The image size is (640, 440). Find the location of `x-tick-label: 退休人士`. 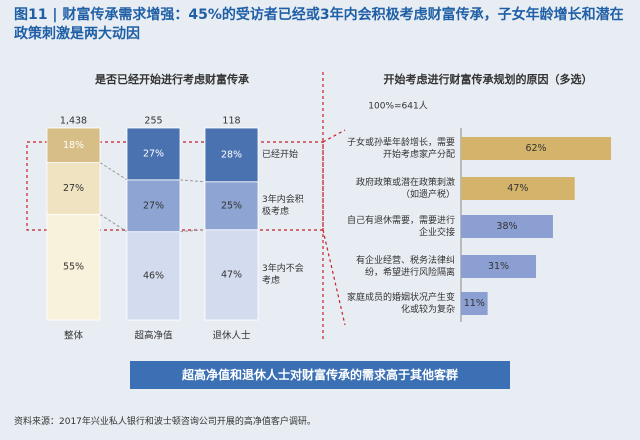

x-tick-label: 退休人士 is located at coordinates (231, 336).